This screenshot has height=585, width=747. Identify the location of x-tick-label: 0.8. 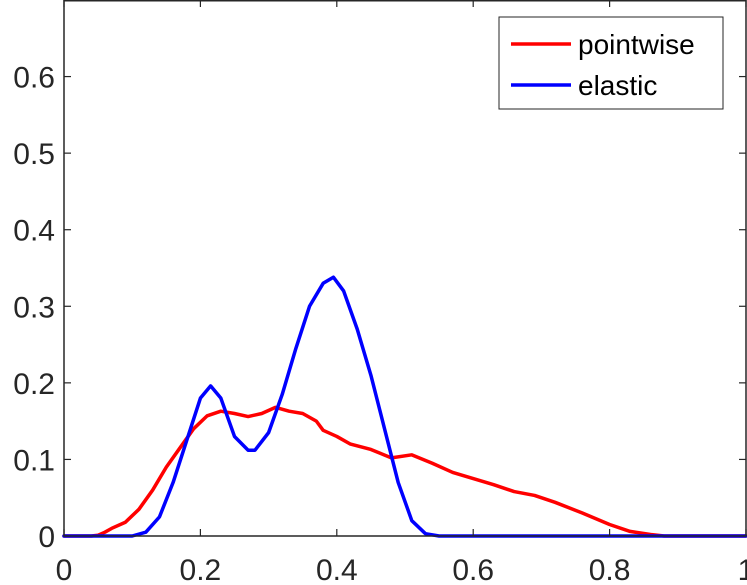
(610, 569).